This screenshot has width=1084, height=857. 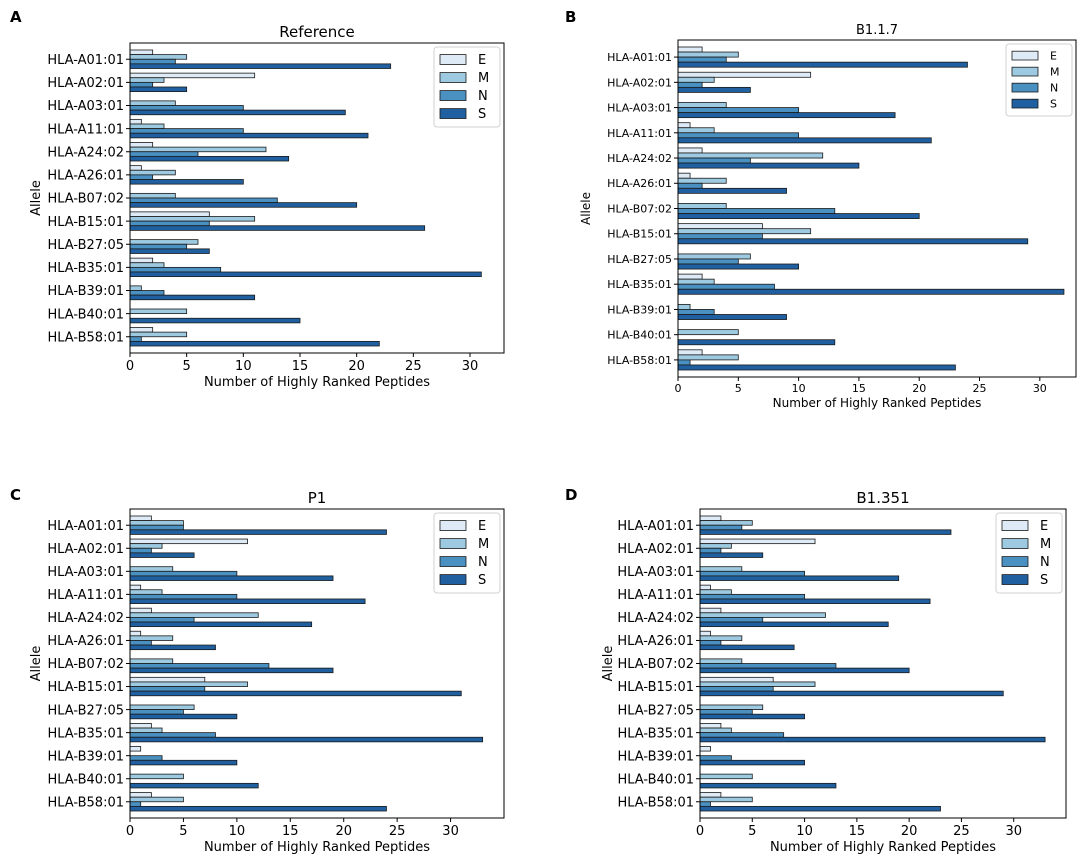 What do you see at coordinates (130, 831) in the screenshot?
I see `x-tick-label: 0` at bounding box center [130, 831].